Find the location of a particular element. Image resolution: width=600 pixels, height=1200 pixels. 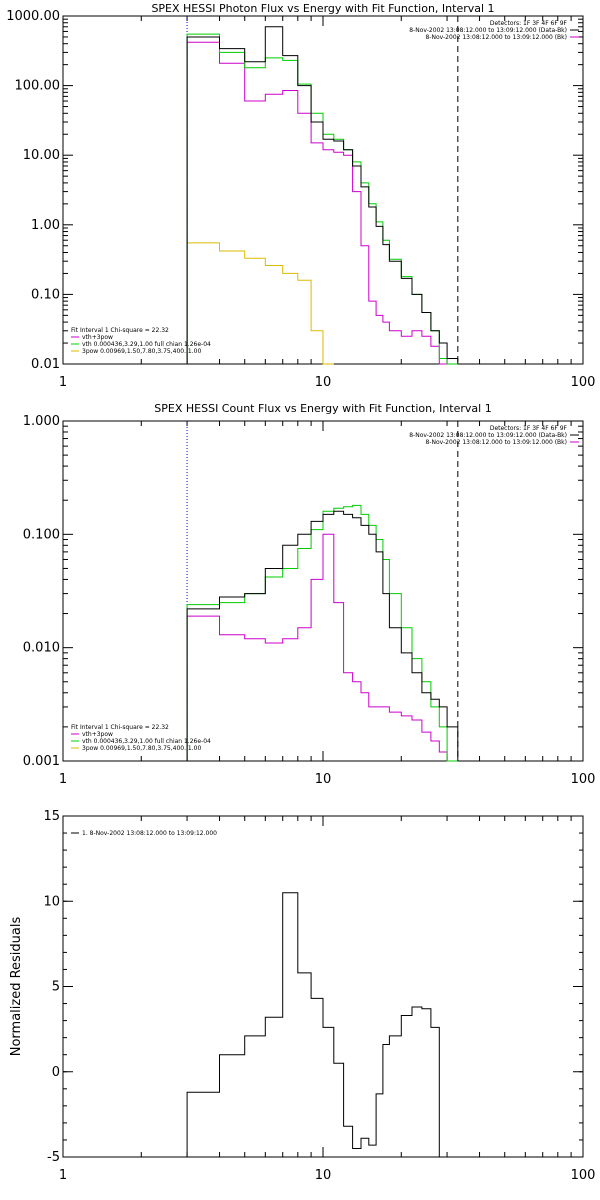

y-tick-label: 1.000 is located at coordinates (41, 421).